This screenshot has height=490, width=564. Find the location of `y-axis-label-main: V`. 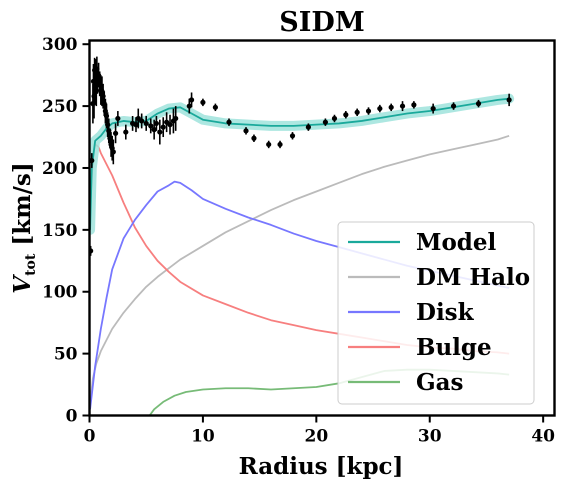

y-axis-label-main: V is located at coordinates (22, 284).